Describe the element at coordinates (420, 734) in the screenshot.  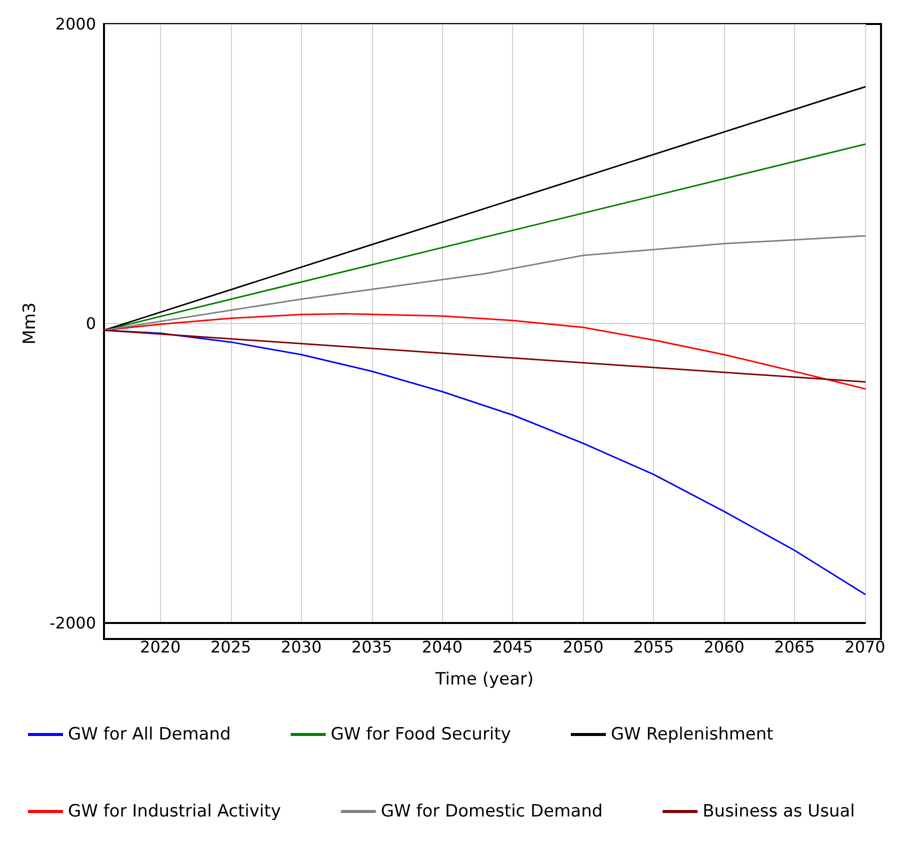
I see `legend-label: GW for Food Security` at that location.